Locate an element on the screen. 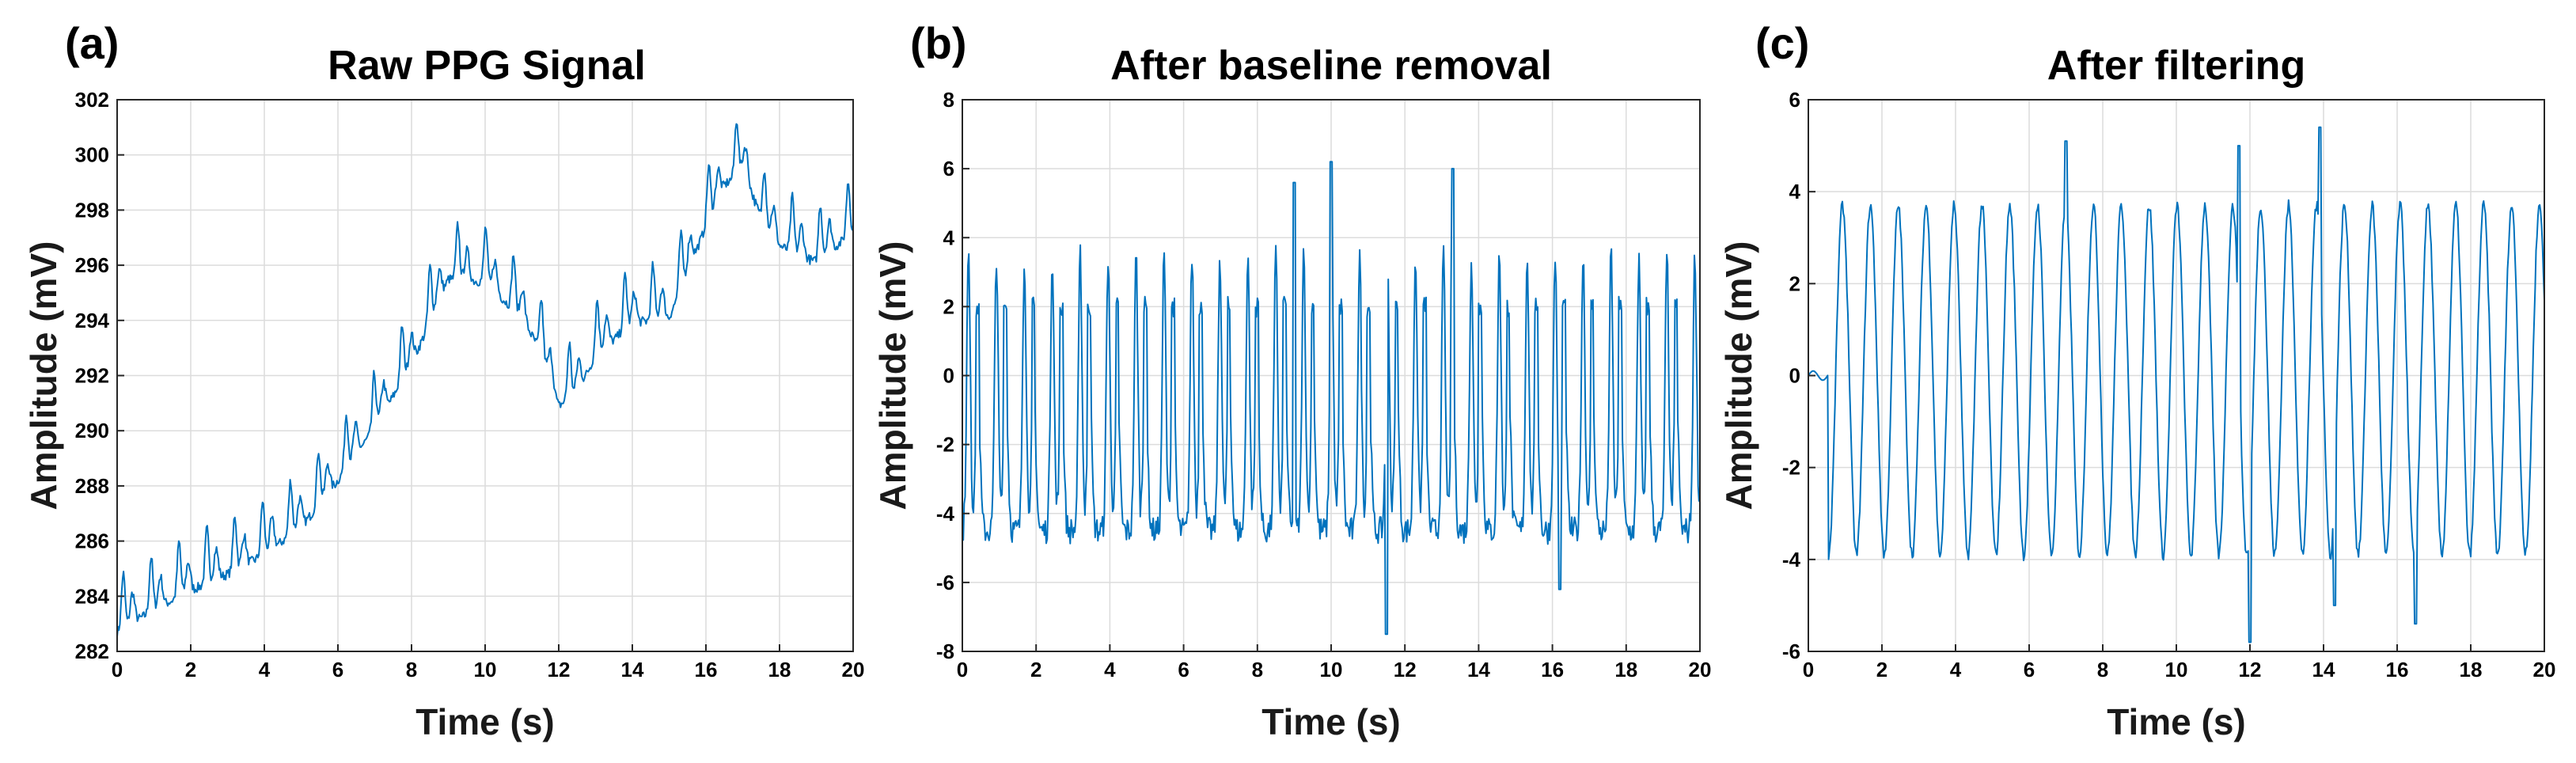 This screenshot has height=763, width=2576. panel-b-y-tick-label: 6 is located at coordinates (948, 168).